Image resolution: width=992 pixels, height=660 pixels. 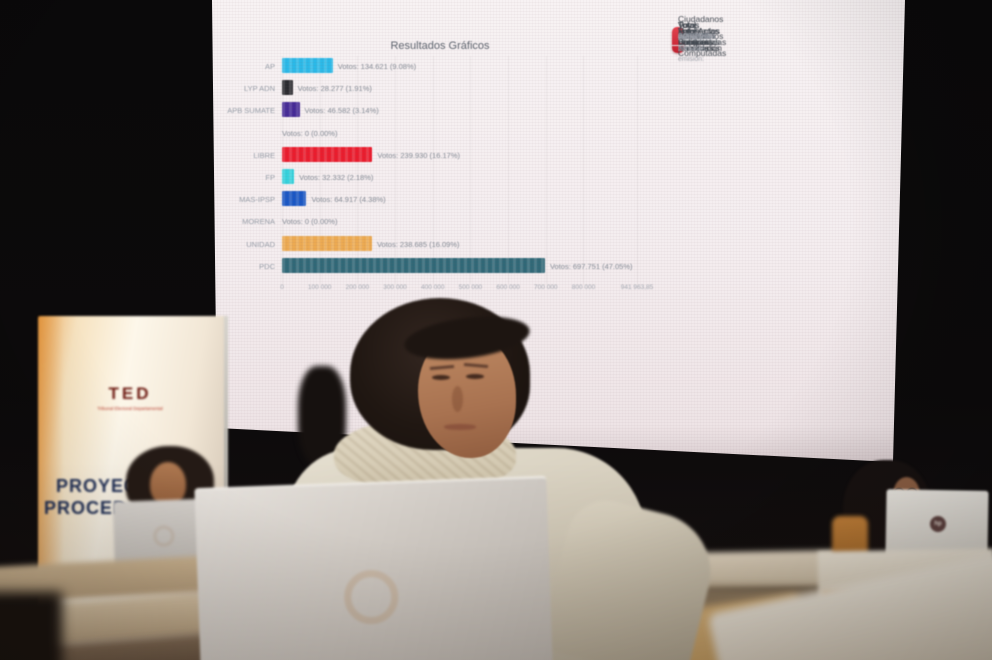 What do you see at coordinates (31, 626) in the screenshot?
I see `dark-corner` at bounding box center [31, 626].